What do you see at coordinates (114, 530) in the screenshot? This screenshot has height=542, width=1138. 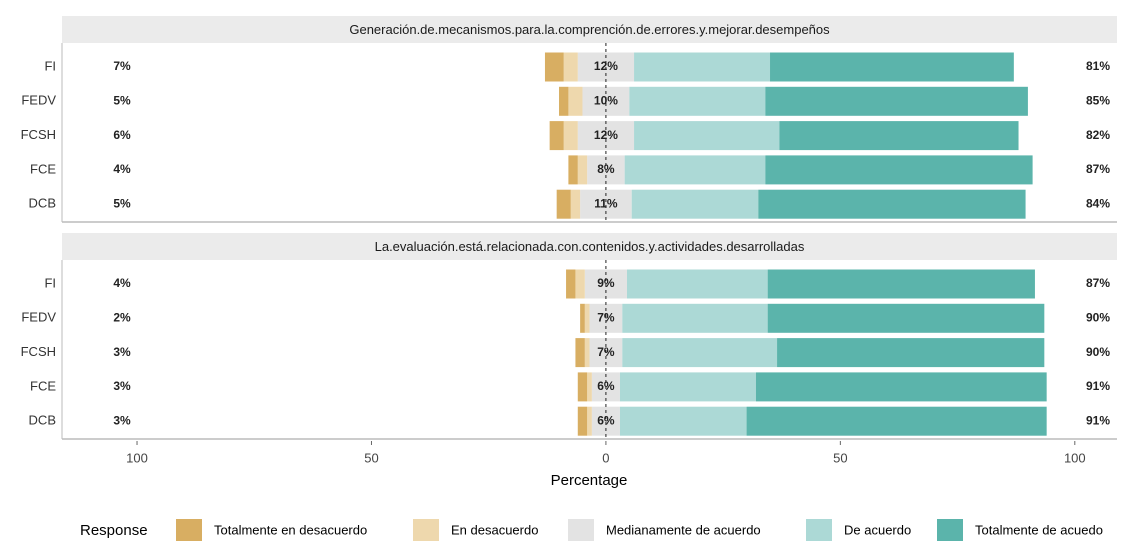 I see `legend-title: Response` at bounding box center [114, 530].